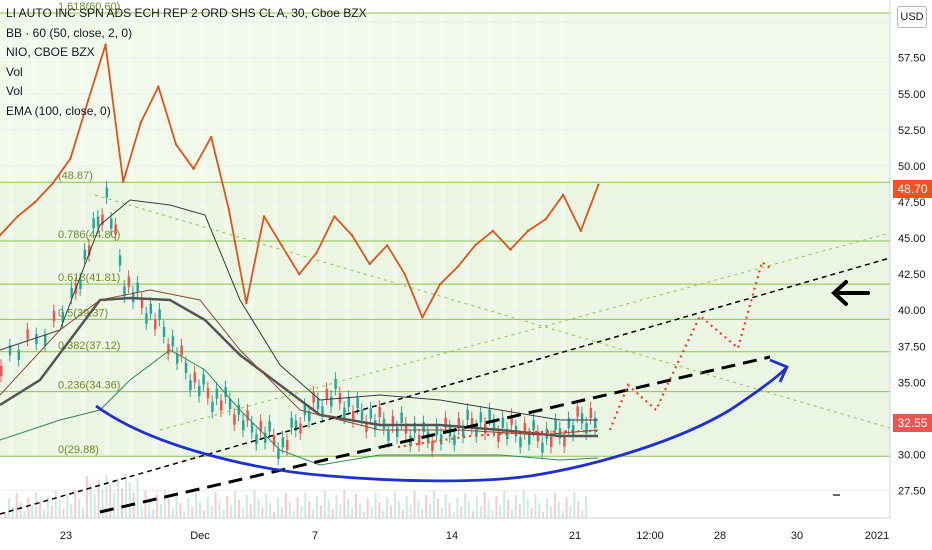 This screenshot has width=932, height=550. What do you see at coordinates (14, 71) in the screenshot?
I see `volume-label-1: Vol` at bounding box center [14, 71].